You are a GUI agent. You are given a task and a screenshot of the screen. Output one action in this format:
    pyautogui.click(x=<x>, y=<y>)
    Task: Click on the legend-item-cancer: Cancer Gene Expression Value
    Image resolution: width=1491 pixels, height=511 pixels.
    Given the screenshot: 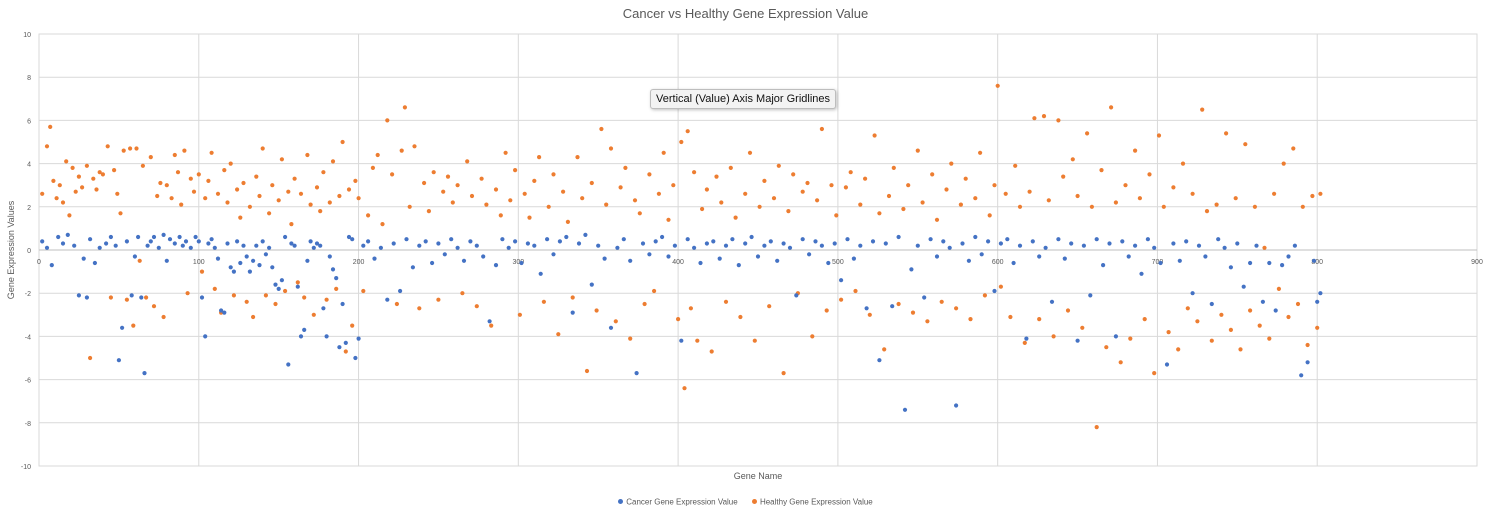 What is the action you would take?
    pyautogui.click(x=678, y=502)
    